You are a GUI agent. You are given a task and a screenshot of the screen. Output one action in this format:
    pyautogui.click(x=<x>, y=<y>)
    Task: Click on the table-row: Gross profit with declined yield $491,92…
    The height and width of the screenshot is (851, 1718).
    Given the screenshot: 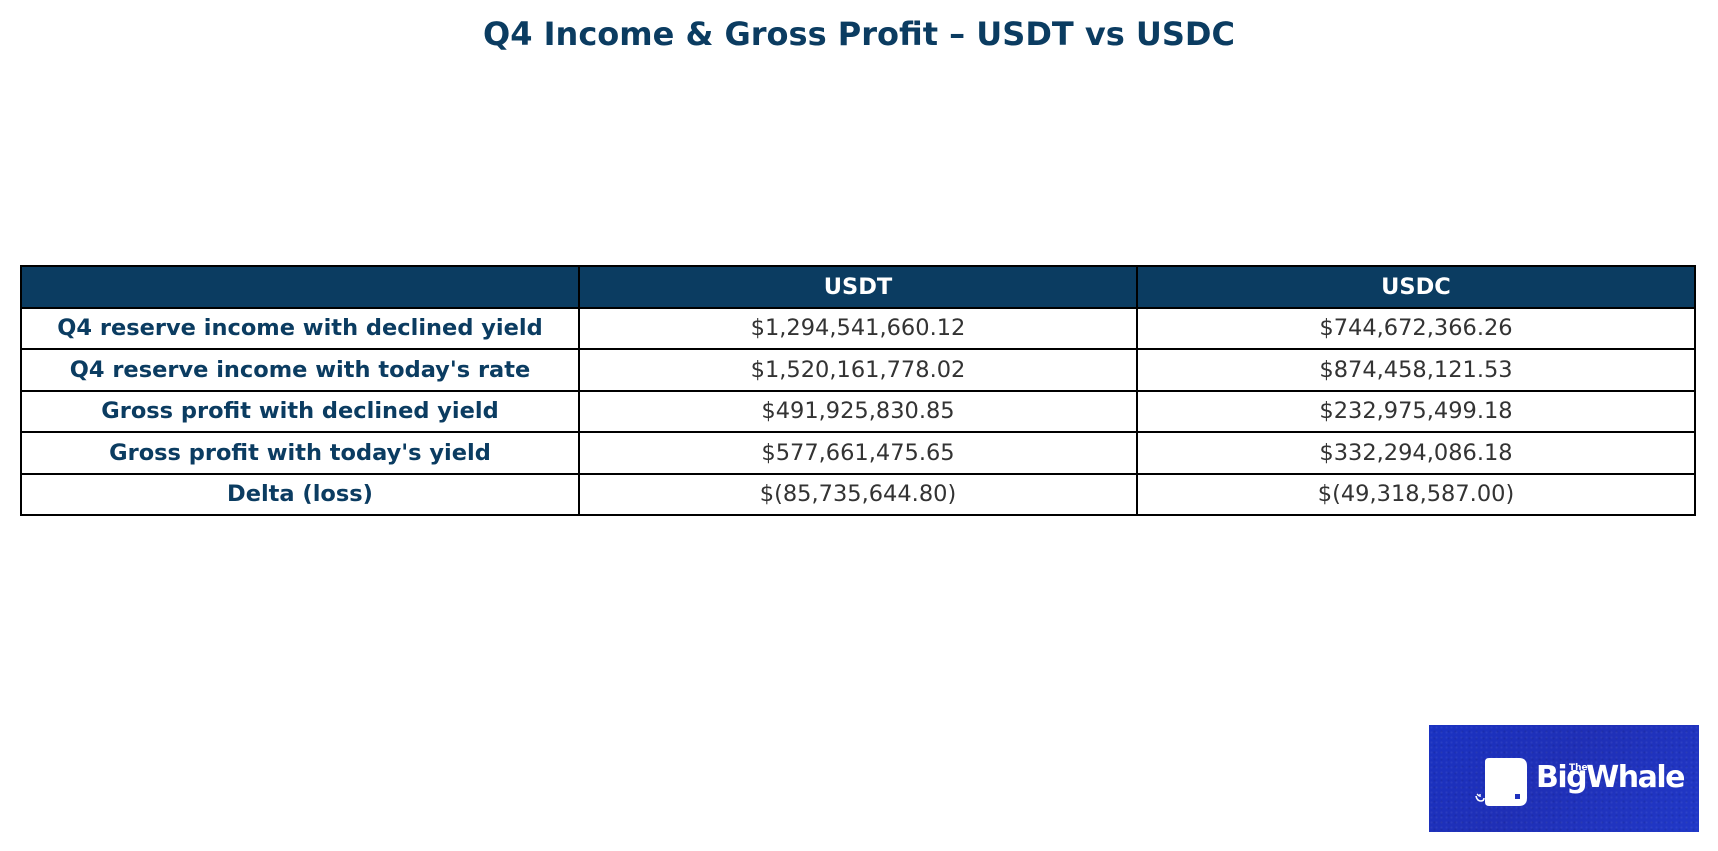 What is the action you would take?
    pyautogui.click(x=858, y=411)
    